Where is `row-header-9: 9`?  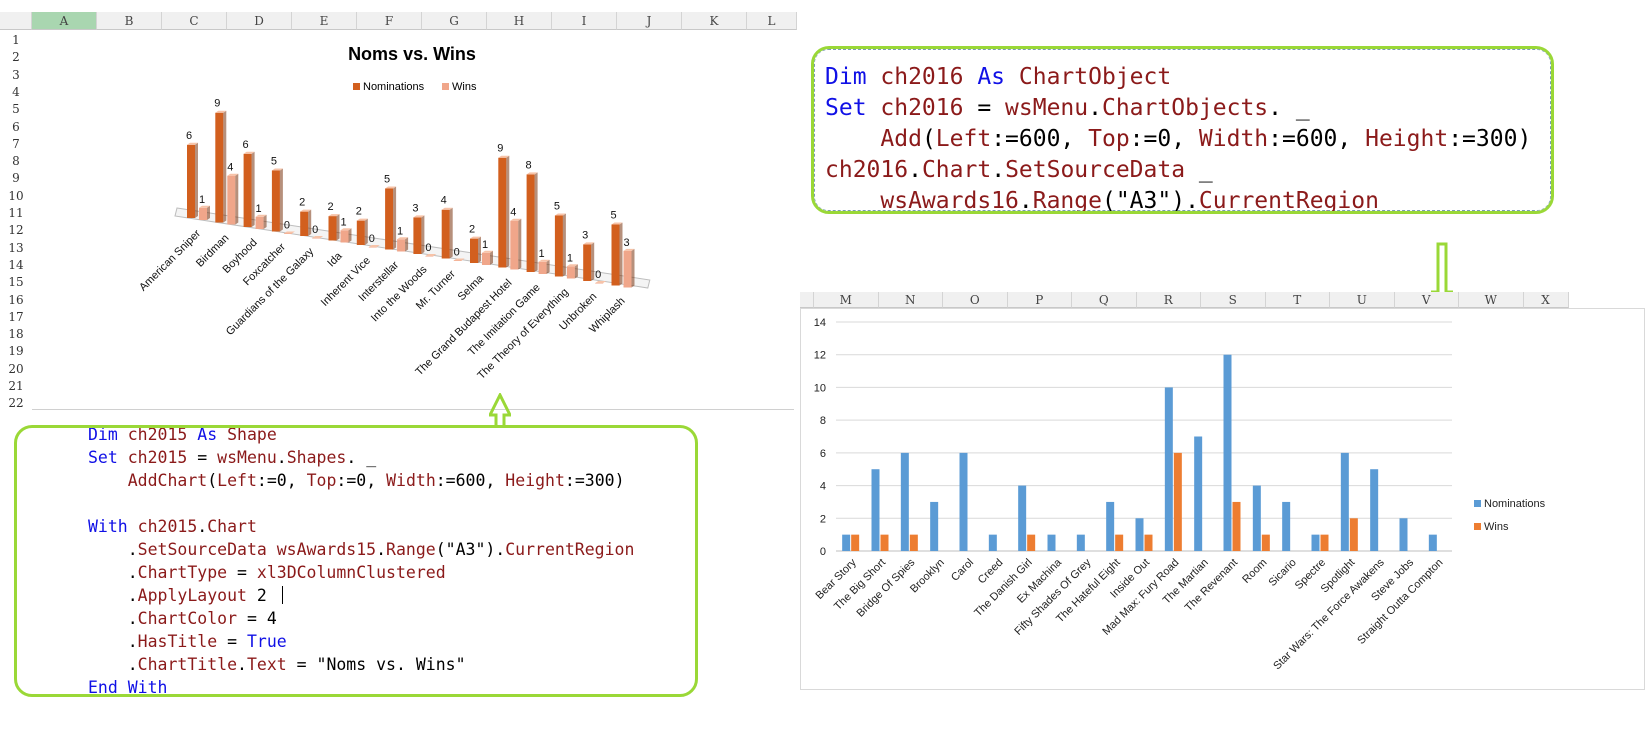
row-header-9: 9 is located at coordinates (16, 178).